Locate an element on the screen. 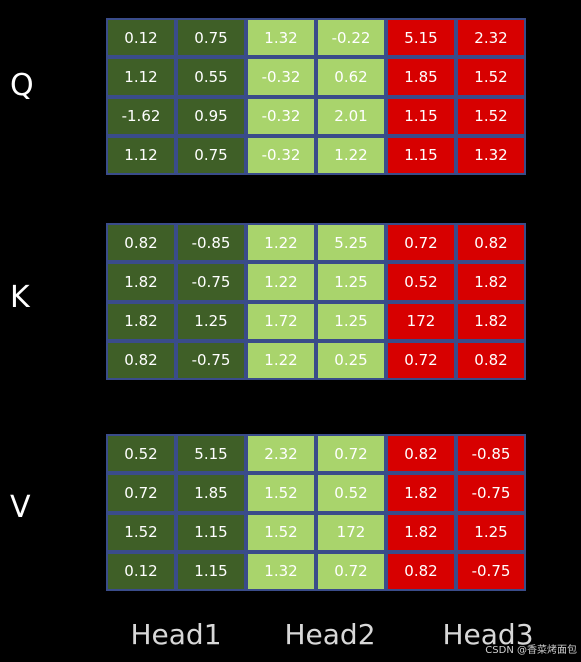 This screenshot has height=662, width=581. head-label-1: Head1 is located at coordinates (176, 634).